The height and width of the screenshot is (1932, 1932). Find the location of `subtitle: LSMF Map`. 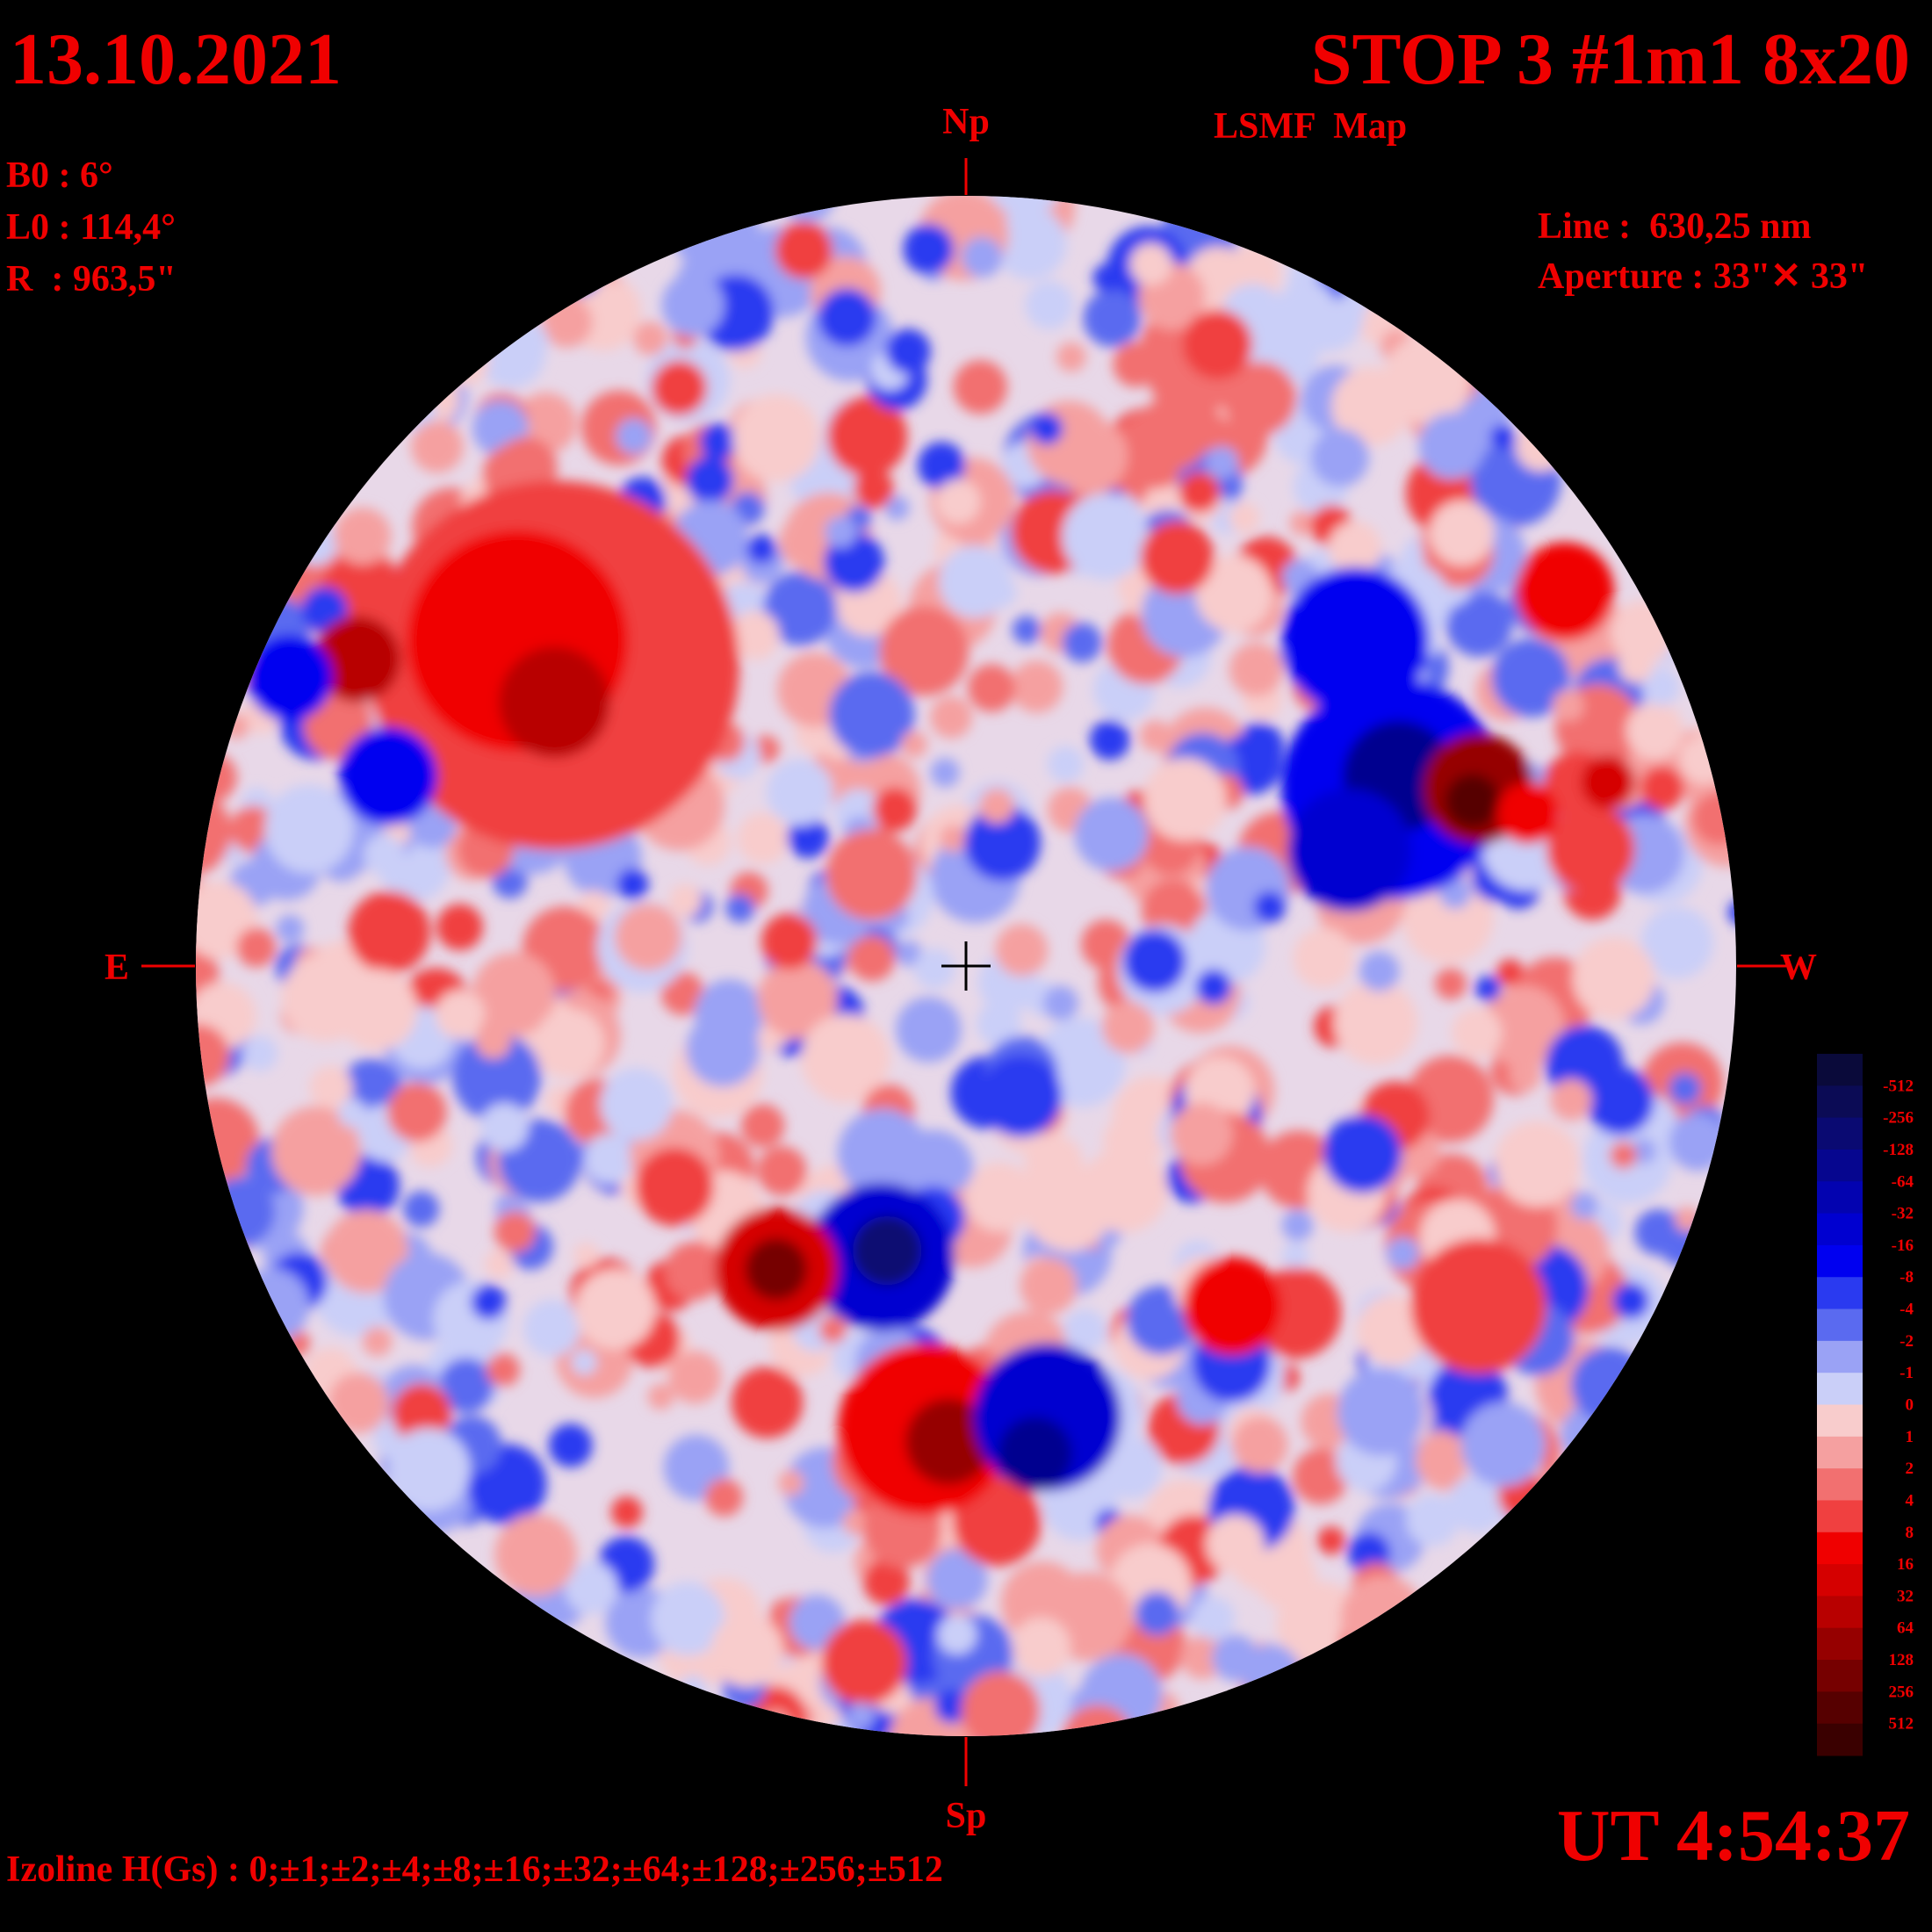

subtitle: LSMF Map is located at coordinates (1310, 127).